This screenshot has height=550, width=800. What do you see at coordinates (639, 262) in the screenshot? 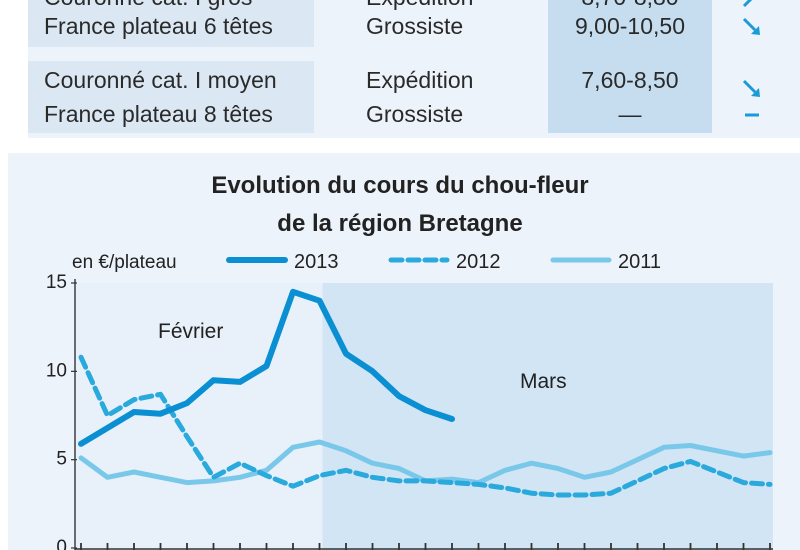
I see `legend-label-2011: 2011` at bounding box center [639, 262].